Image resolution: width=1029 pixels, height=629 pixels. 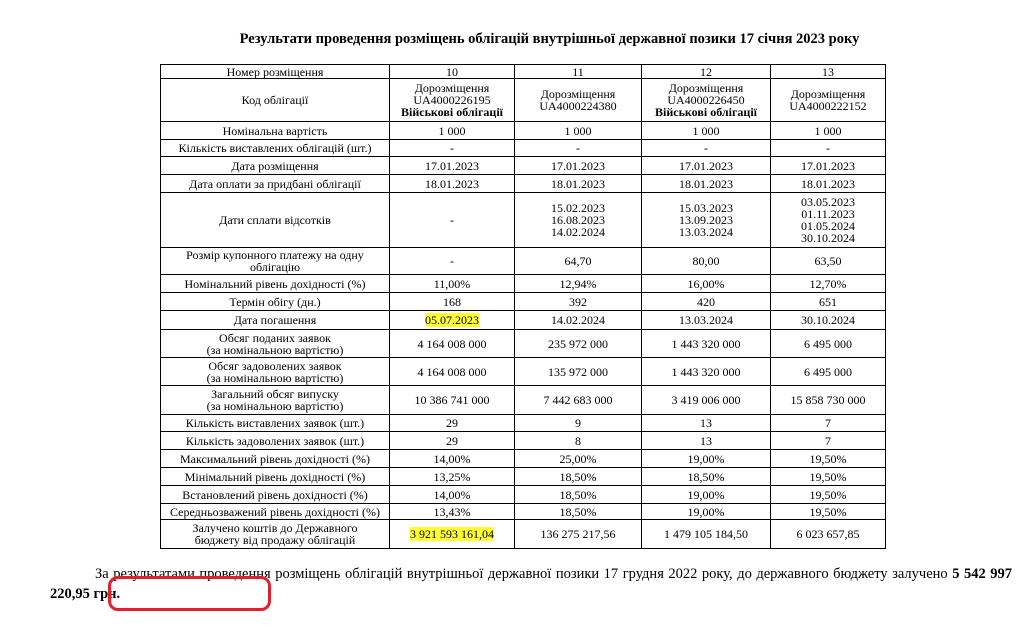 I want to click on cell-line: 13.09.2023, so click(x=706, y=220).